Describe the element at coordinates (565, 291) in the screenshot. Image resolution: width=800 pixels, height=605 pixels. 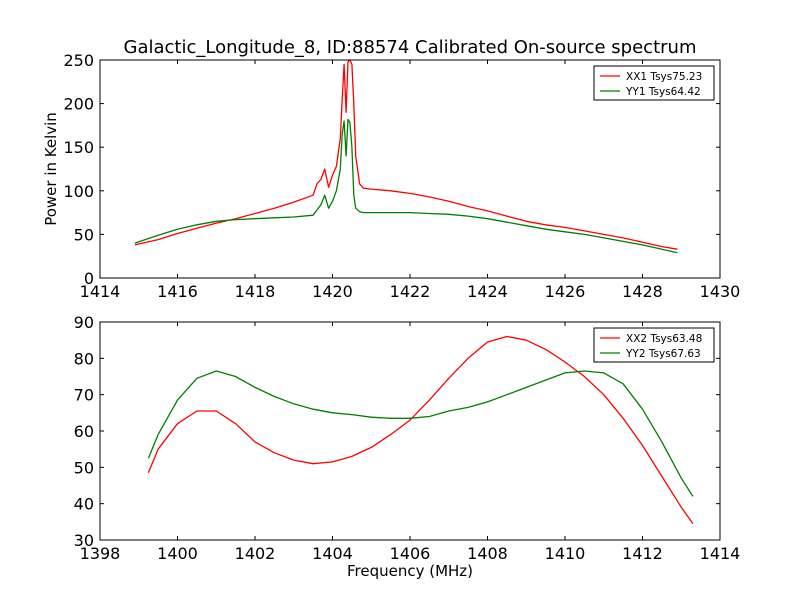
I see `x-tick-label: 1426` at that location.